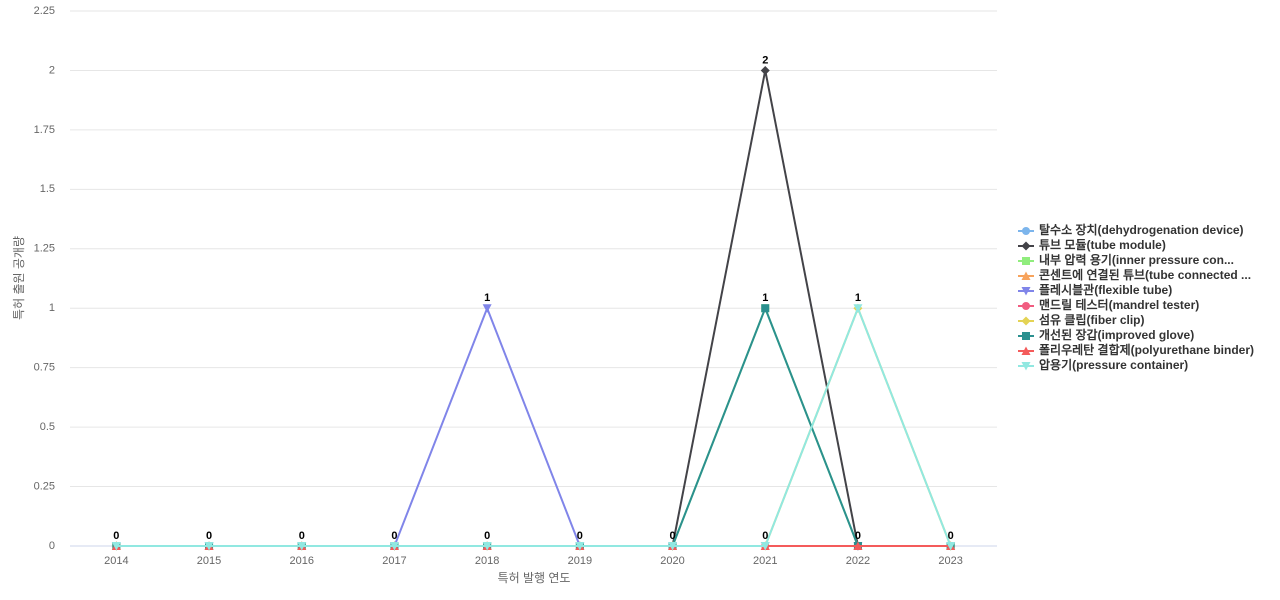  What do you see at coordinates (209, 561) in the screenshot?
I see `x-tick-label: 2015` at bounding box center [209, 561].